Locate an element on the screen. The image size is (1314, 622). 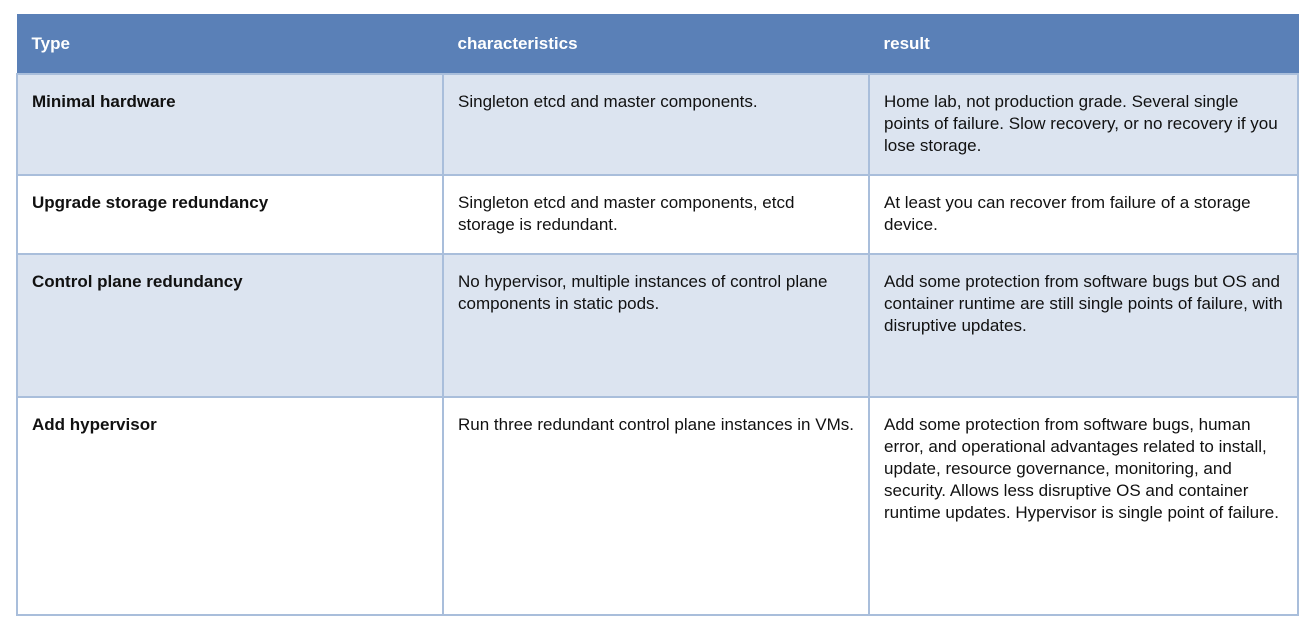
cell-type: Minimal hardware is located at coordinates (230, 124).